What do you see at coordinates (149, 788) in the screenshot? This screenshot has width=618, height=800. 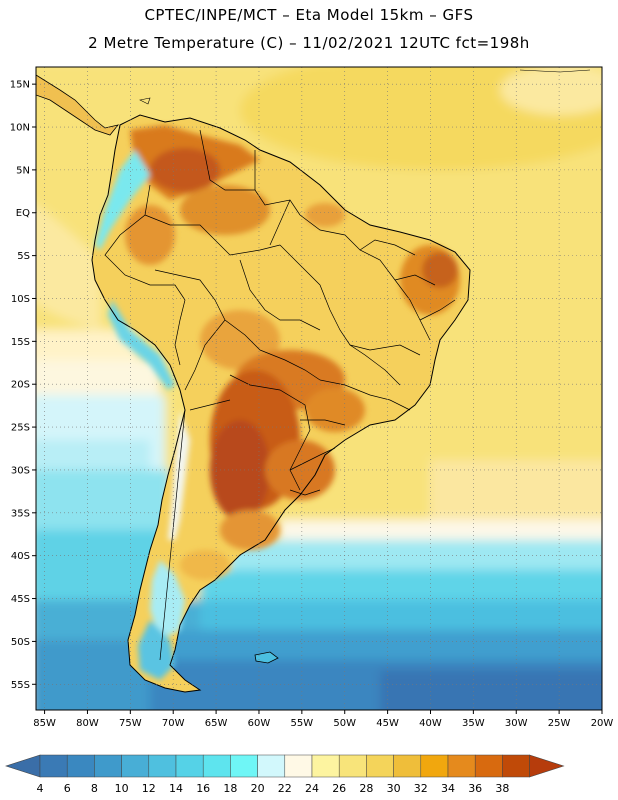 I see `colorbar-label: 12` at bounding box center [149, 788].